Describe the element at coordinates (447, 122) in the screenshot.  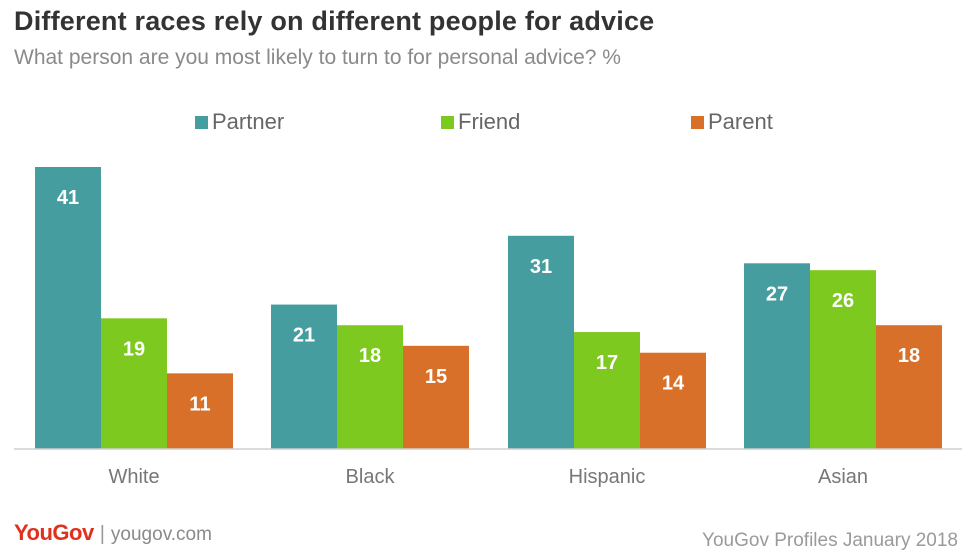
I see `legend-swatch-friend` at that location.